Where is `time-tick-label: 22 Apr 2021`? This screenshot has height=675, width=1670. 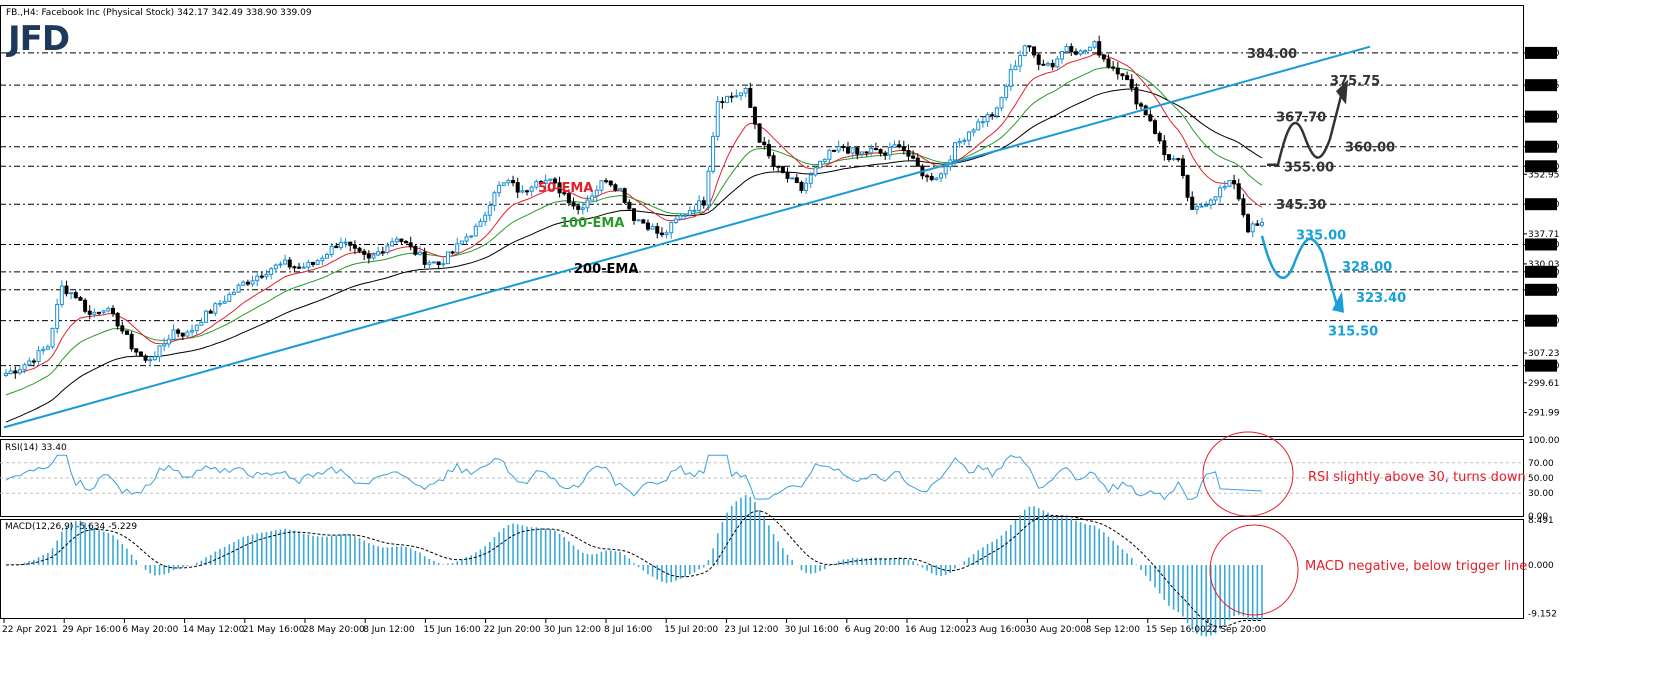 time-tick-label: 22 Apr 2021 is located at coordinates (30, 630).